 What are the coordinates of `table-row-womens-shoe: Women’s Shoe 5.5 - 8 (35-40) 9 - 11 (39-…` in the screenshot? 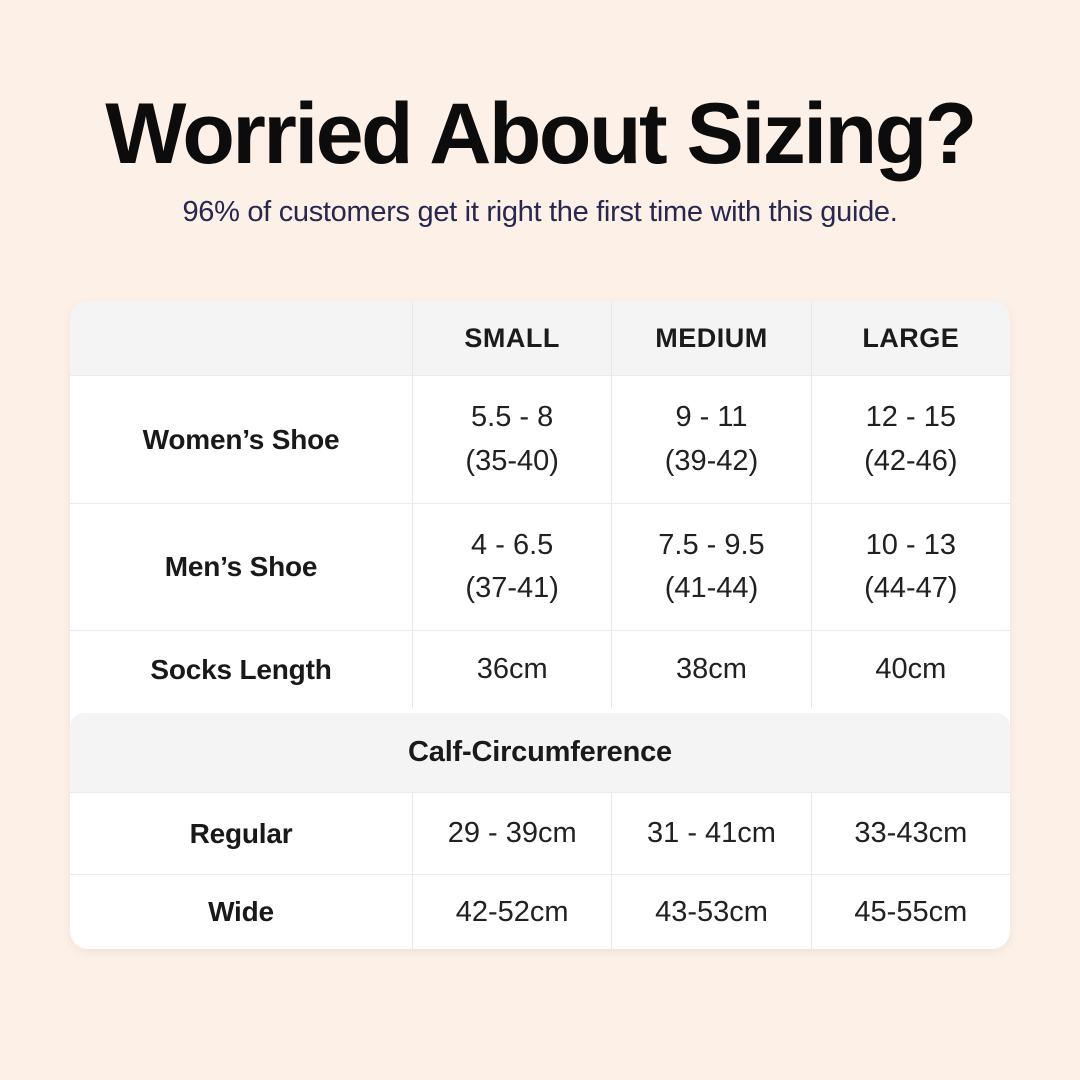 It's located at (540, 439).